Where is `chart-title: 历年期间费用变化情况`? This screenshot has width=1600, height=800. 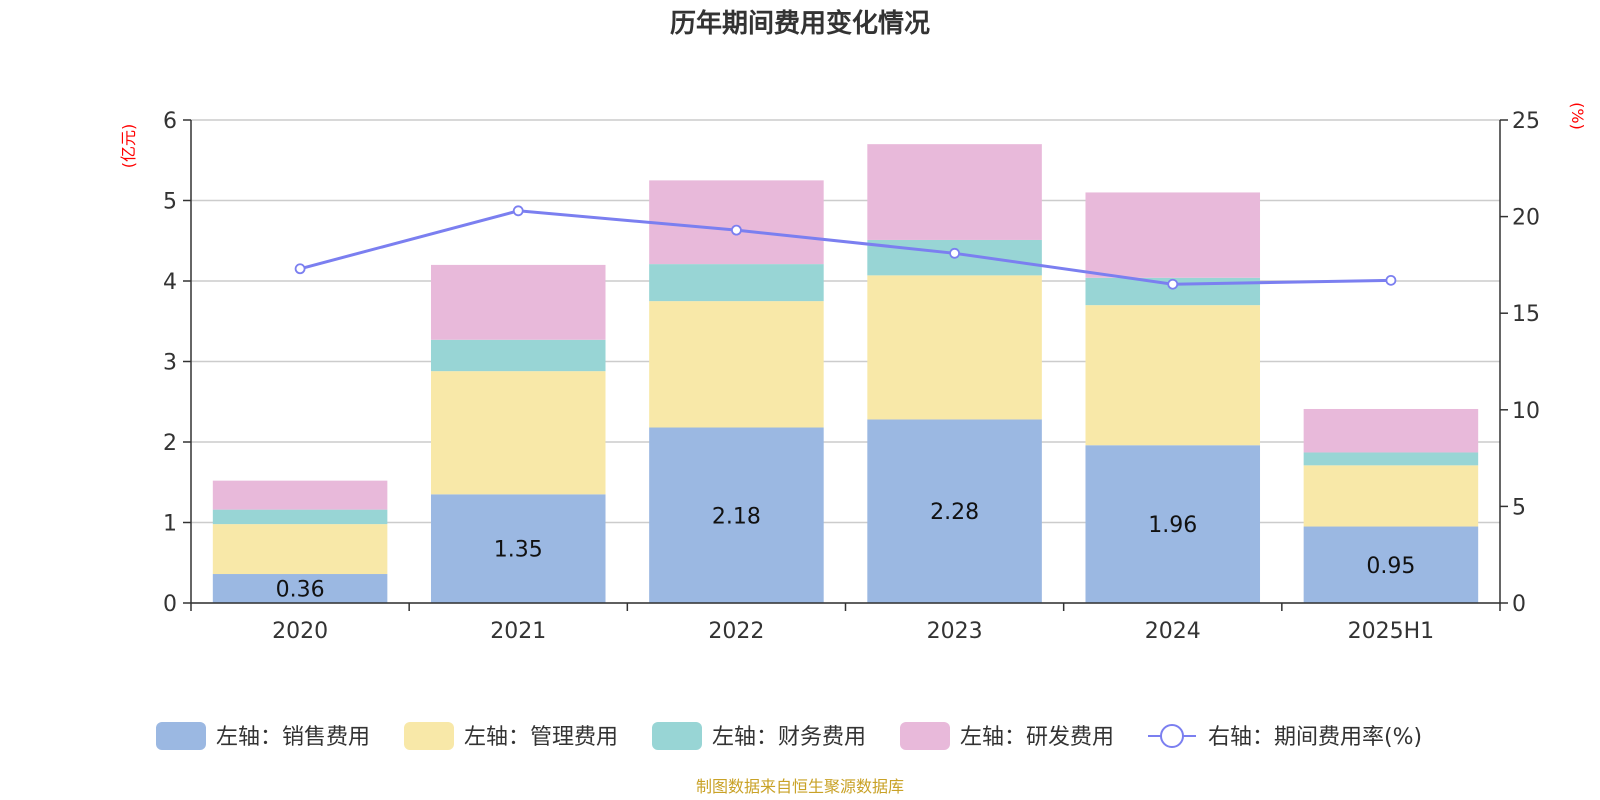
chart-title: 历年期间费用变化情况 is located at coordinates (800, 23).